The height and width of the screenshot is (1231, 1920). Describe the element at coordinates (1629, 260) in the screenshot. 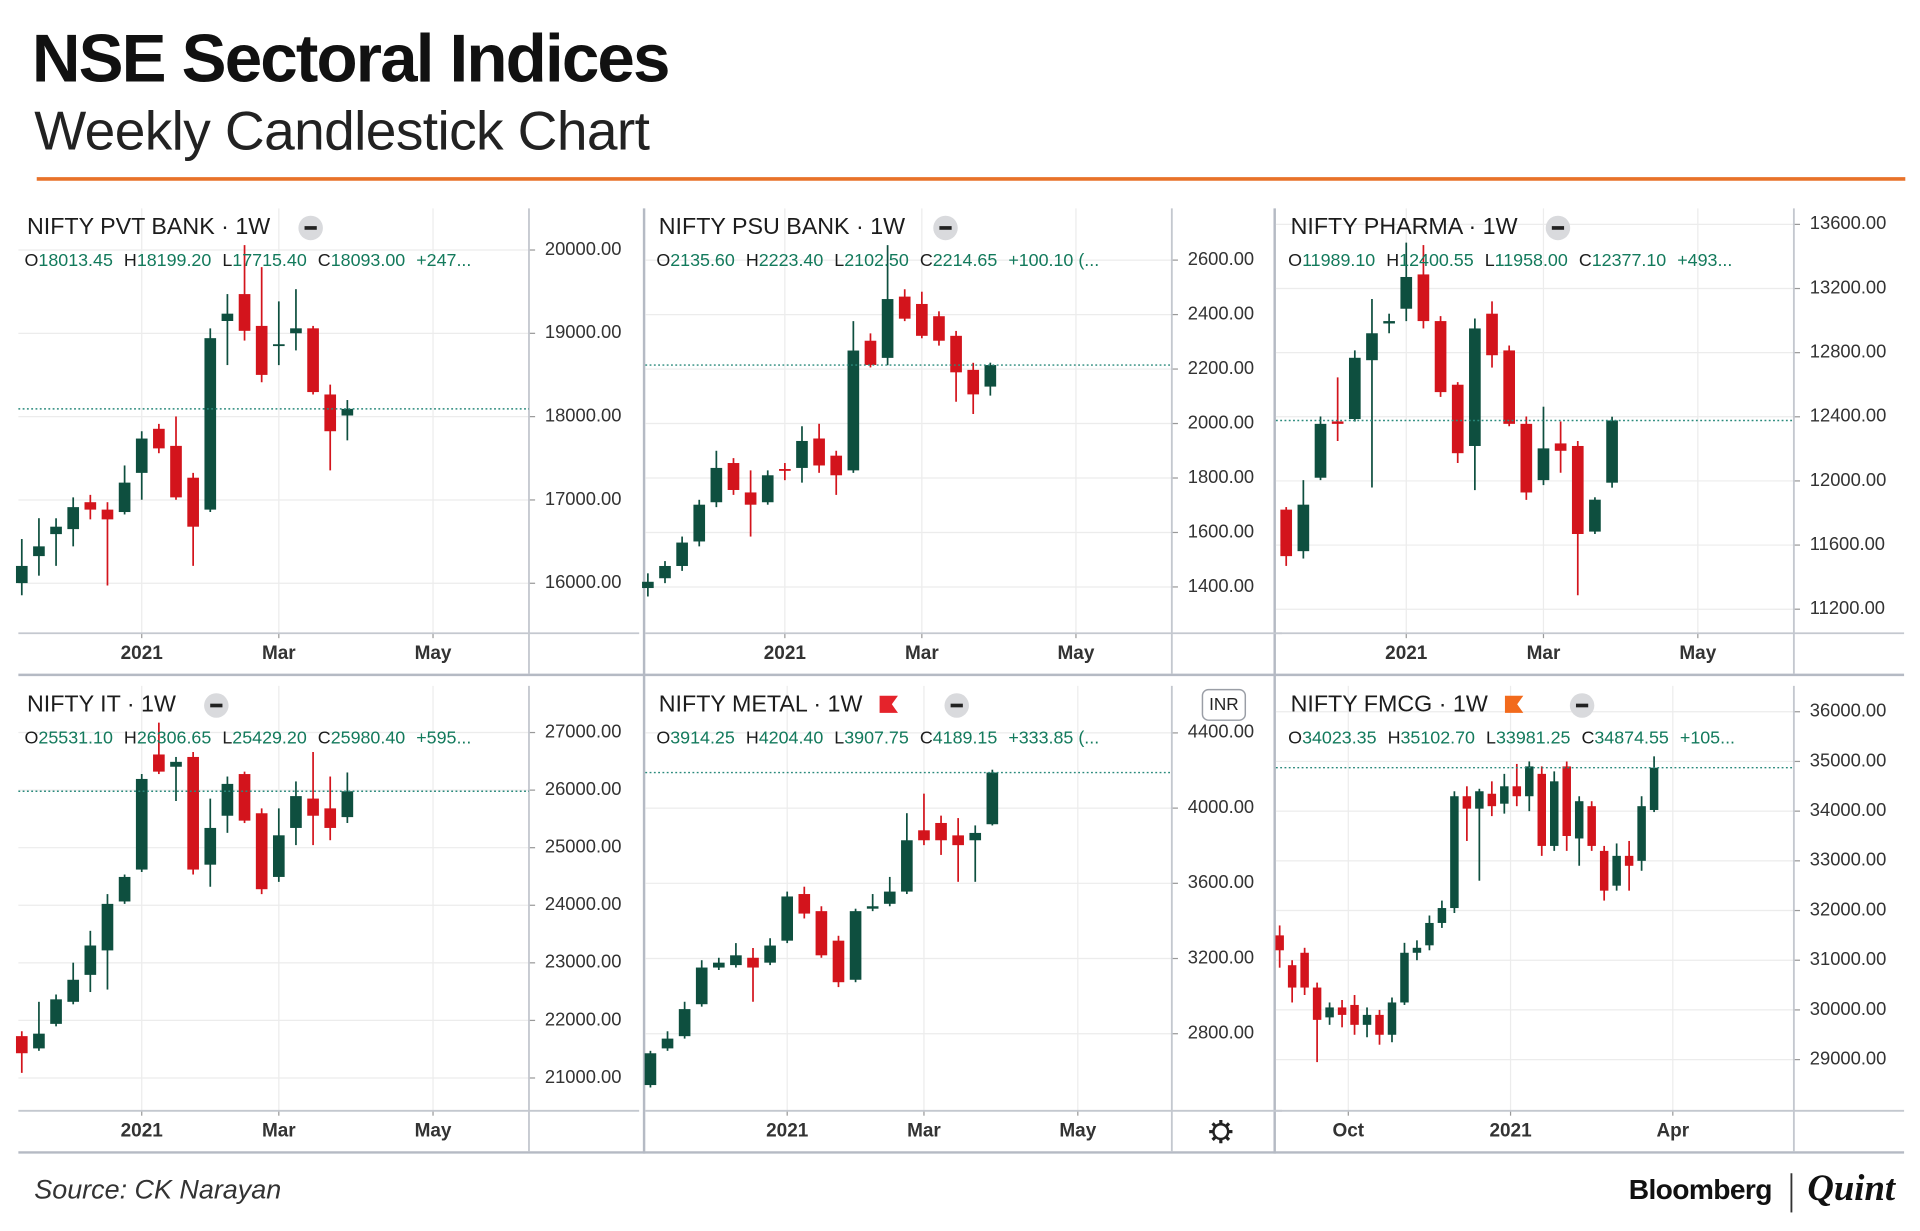

I see `ohlc-value: 12377.10` at that location.